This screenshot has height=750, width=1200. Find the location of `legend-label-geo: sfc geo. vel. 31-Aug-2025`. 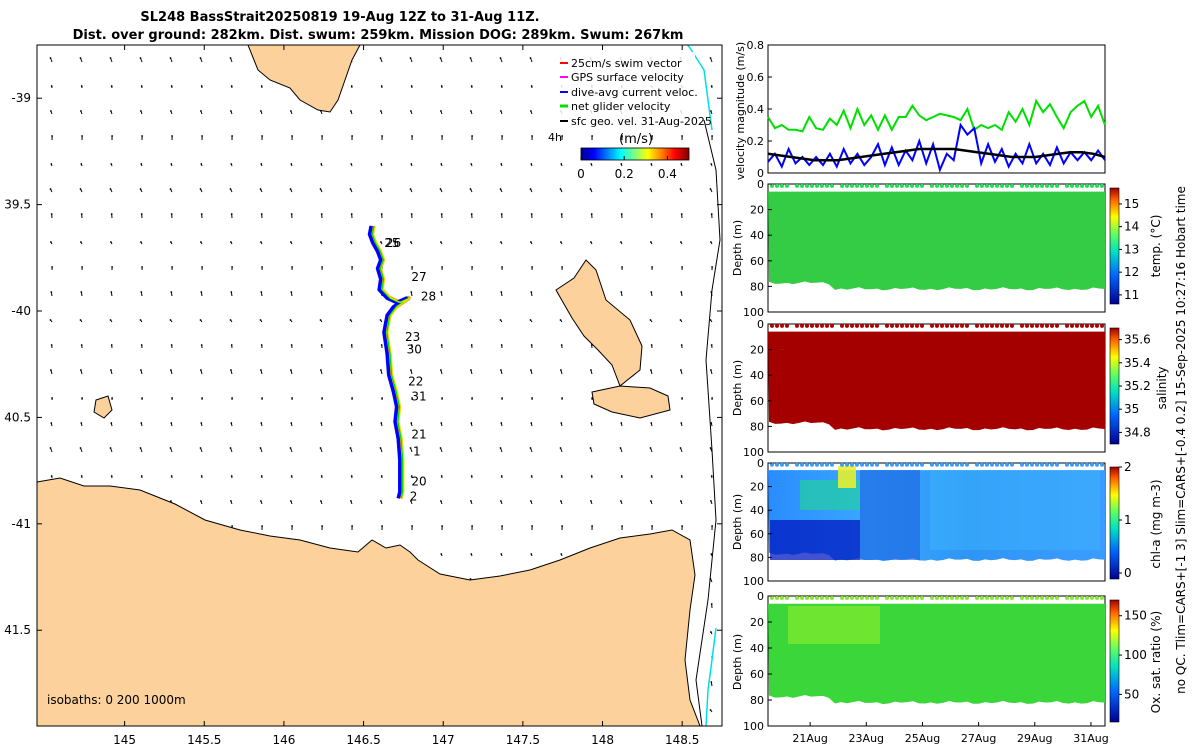

legend-label-geo: sfc geo. vel. 31-Aug-2025 is located at coordinates (641, 121).